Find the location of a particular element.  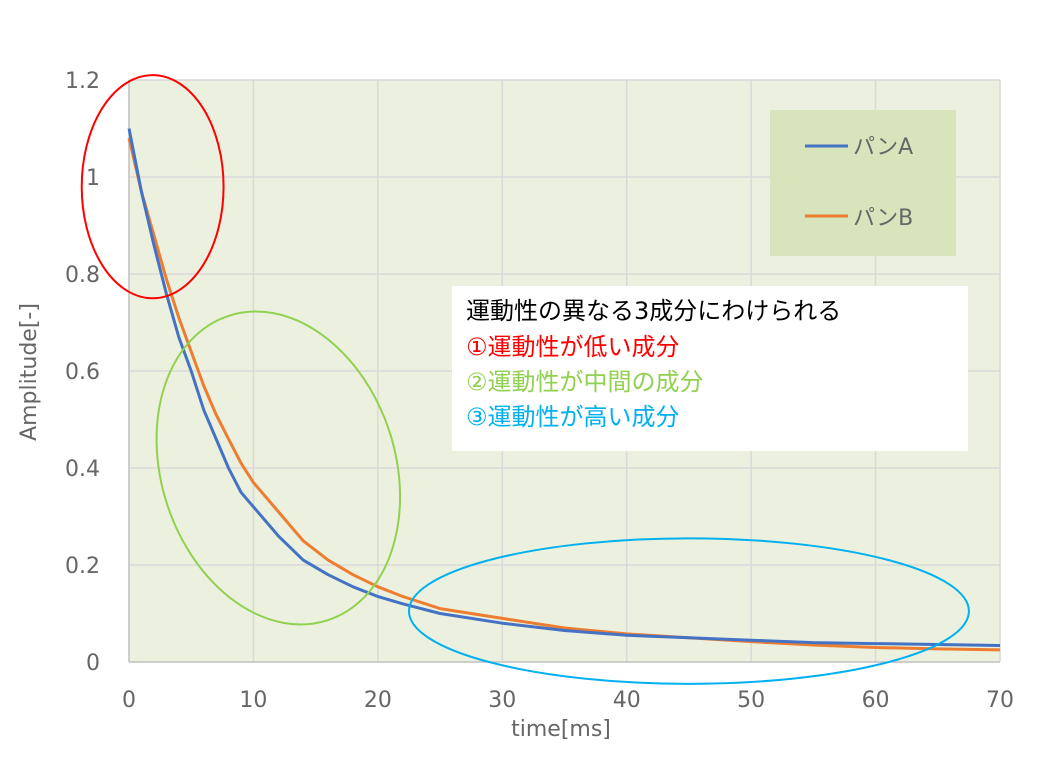

low-mobility-ellipse is located at coordinates (152, 187).